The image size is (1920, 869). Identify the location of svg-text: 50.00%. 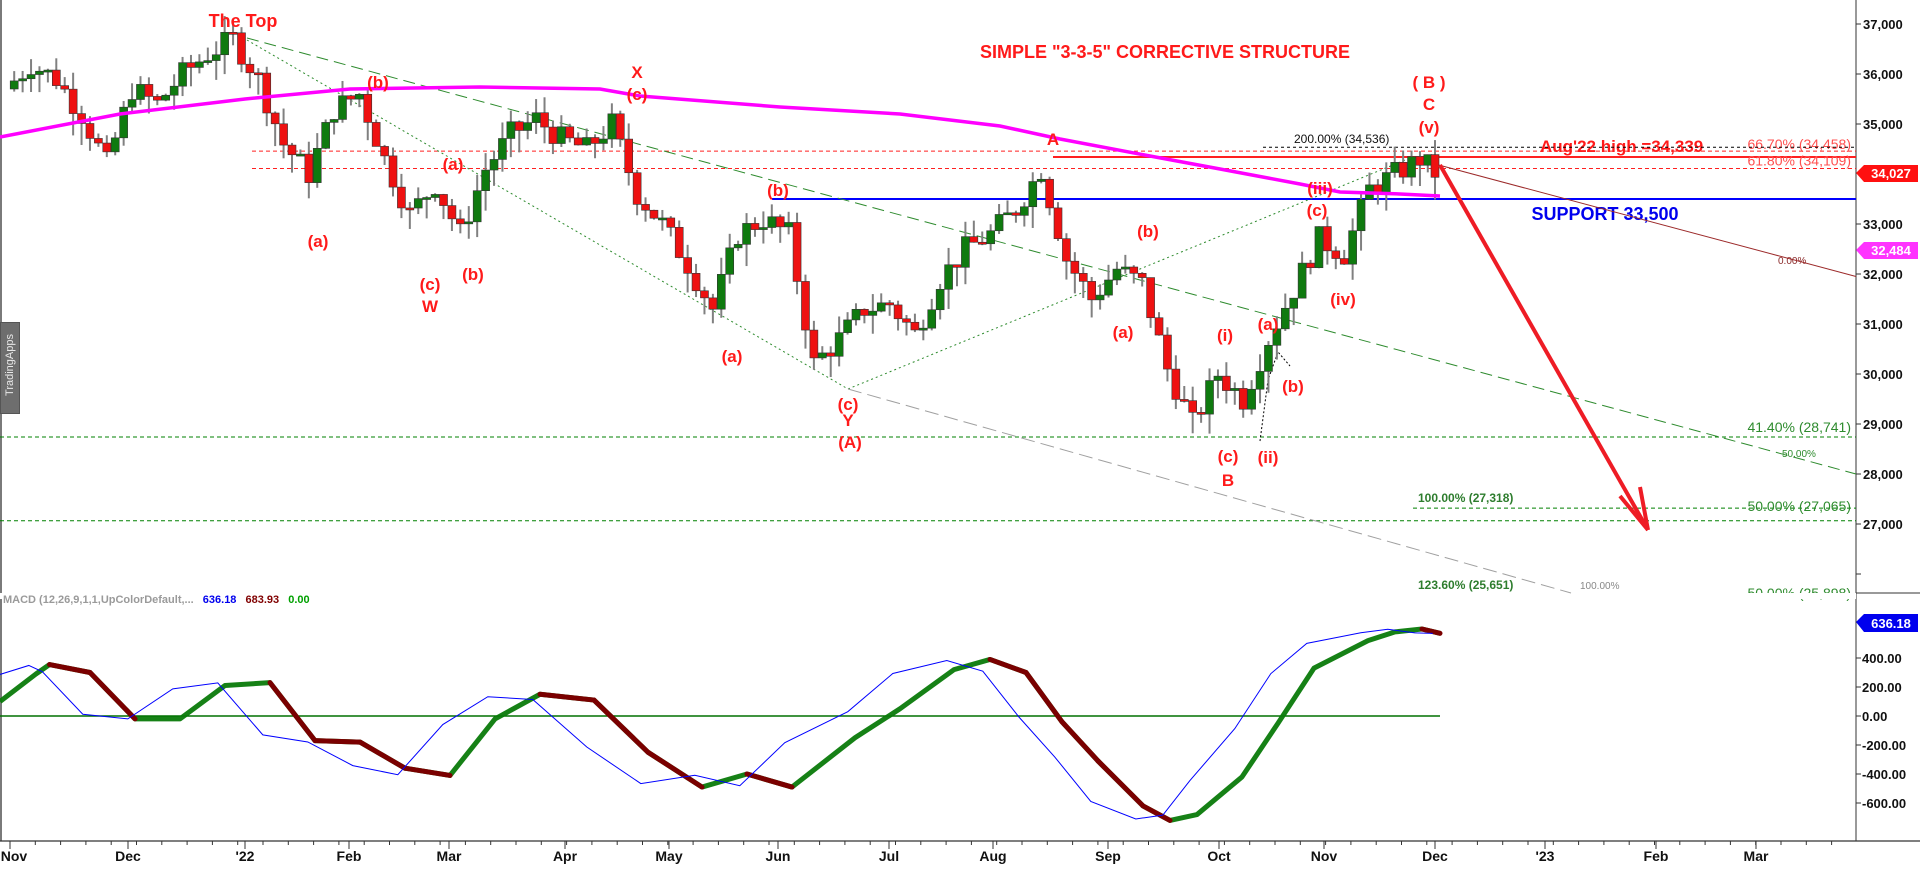
(1799, 454).